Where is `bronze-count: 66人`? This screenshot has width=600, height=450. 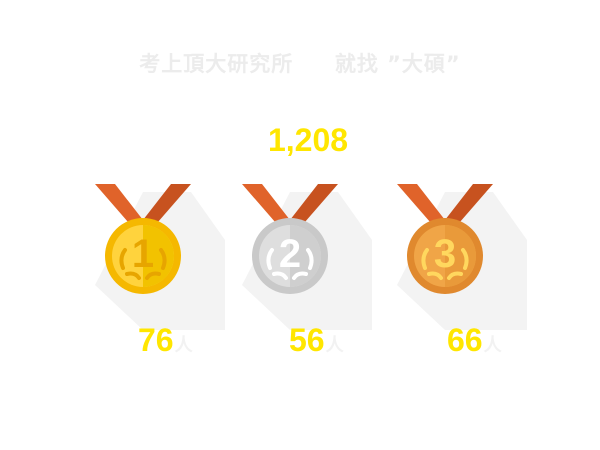 bronze-count: 66人 is located at coordinates (474, 340).